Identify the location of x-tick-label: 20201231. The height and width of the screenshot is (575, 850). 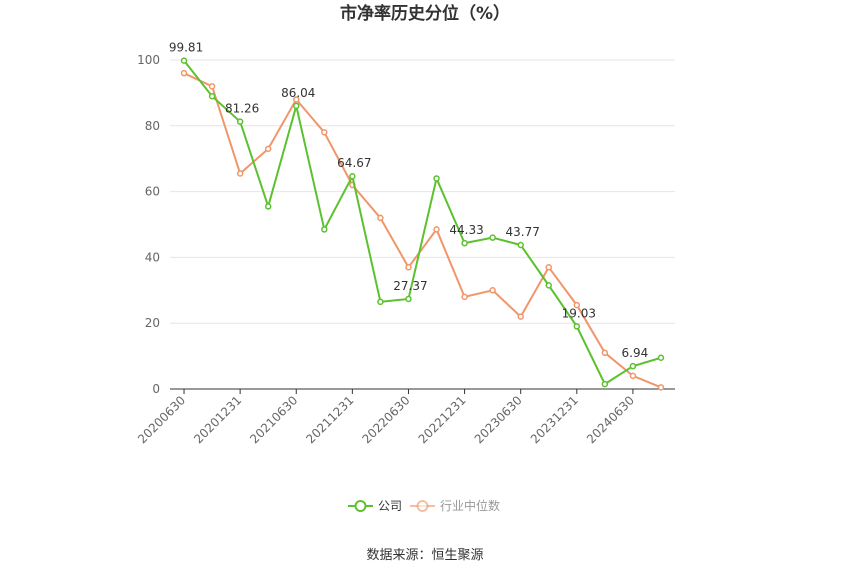
(217, 419).